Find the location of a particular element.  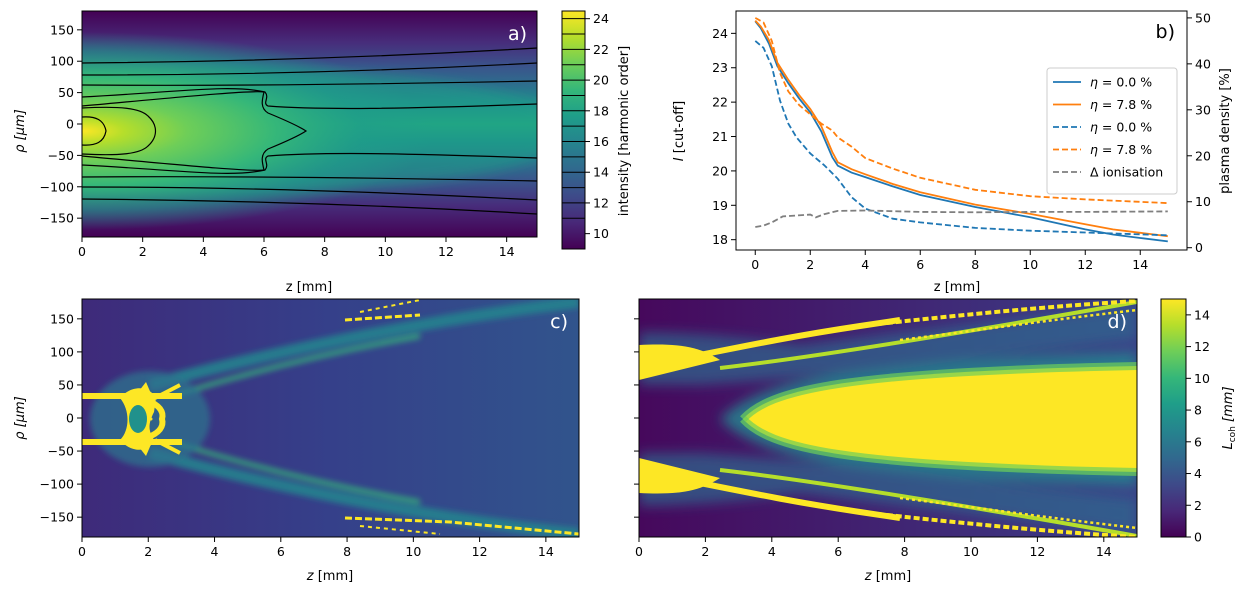

colorbar-d-ticks: 0 2 4 6 8 10 12 14 is located at coordinates (1198, 426).